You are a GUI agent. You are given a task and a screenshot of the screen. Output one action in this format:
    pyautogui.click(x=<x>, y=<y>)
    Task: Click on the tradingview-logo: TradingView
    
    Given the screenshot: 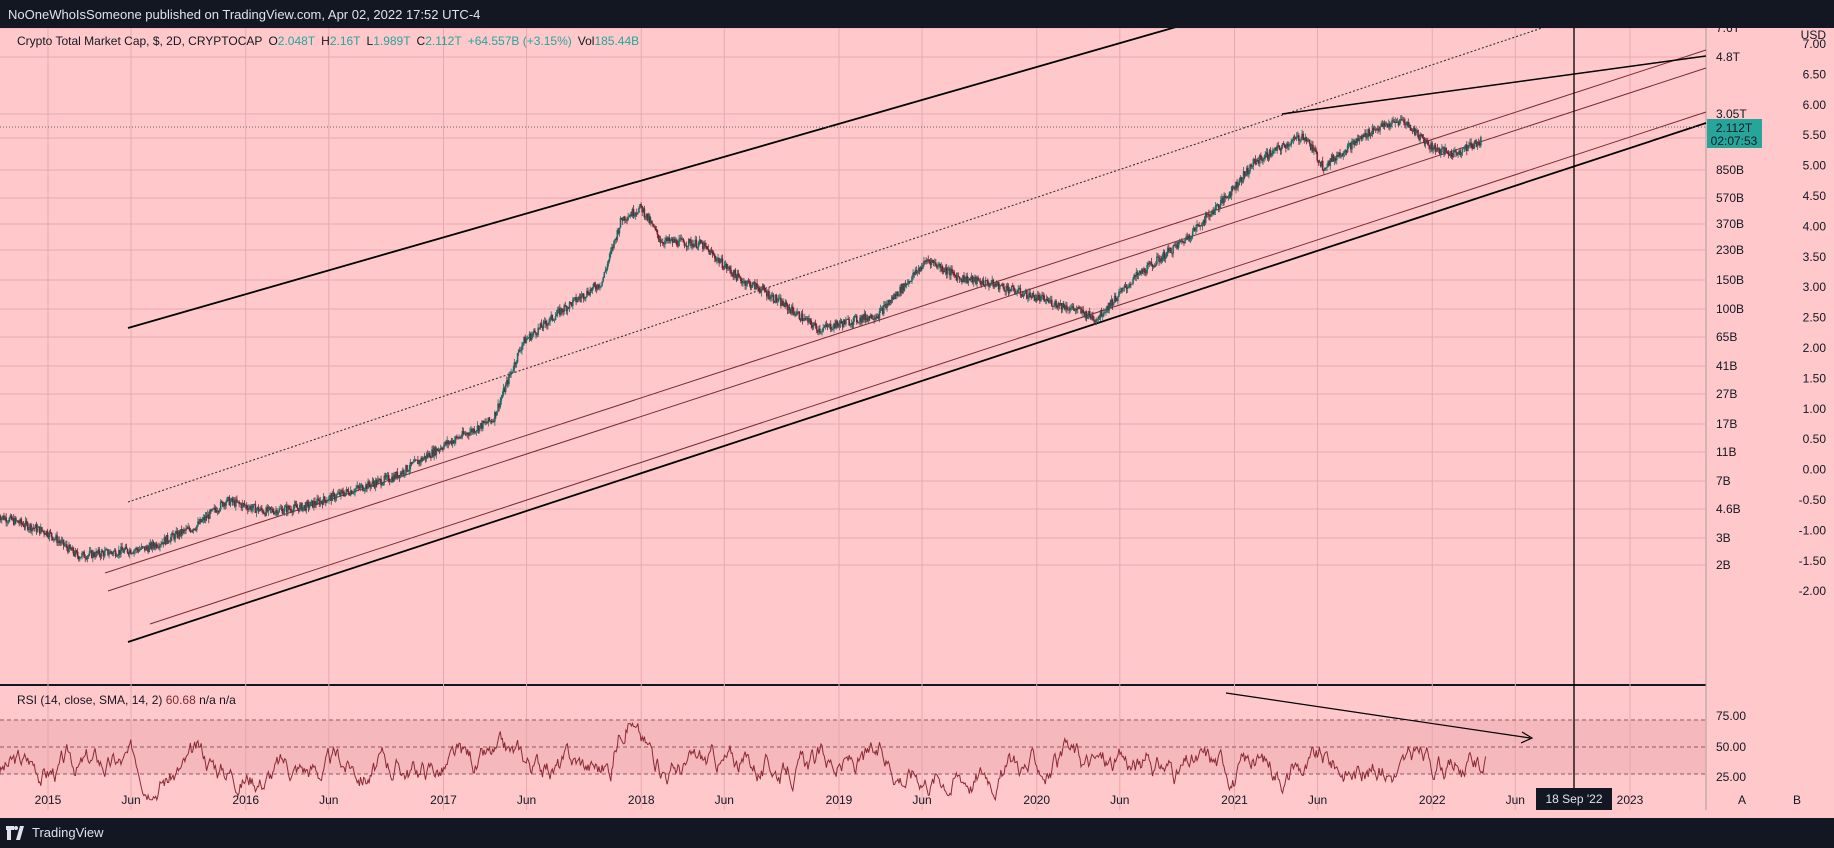 What is the action you would take?
    pyautogui.click(x=55, y=832)
    